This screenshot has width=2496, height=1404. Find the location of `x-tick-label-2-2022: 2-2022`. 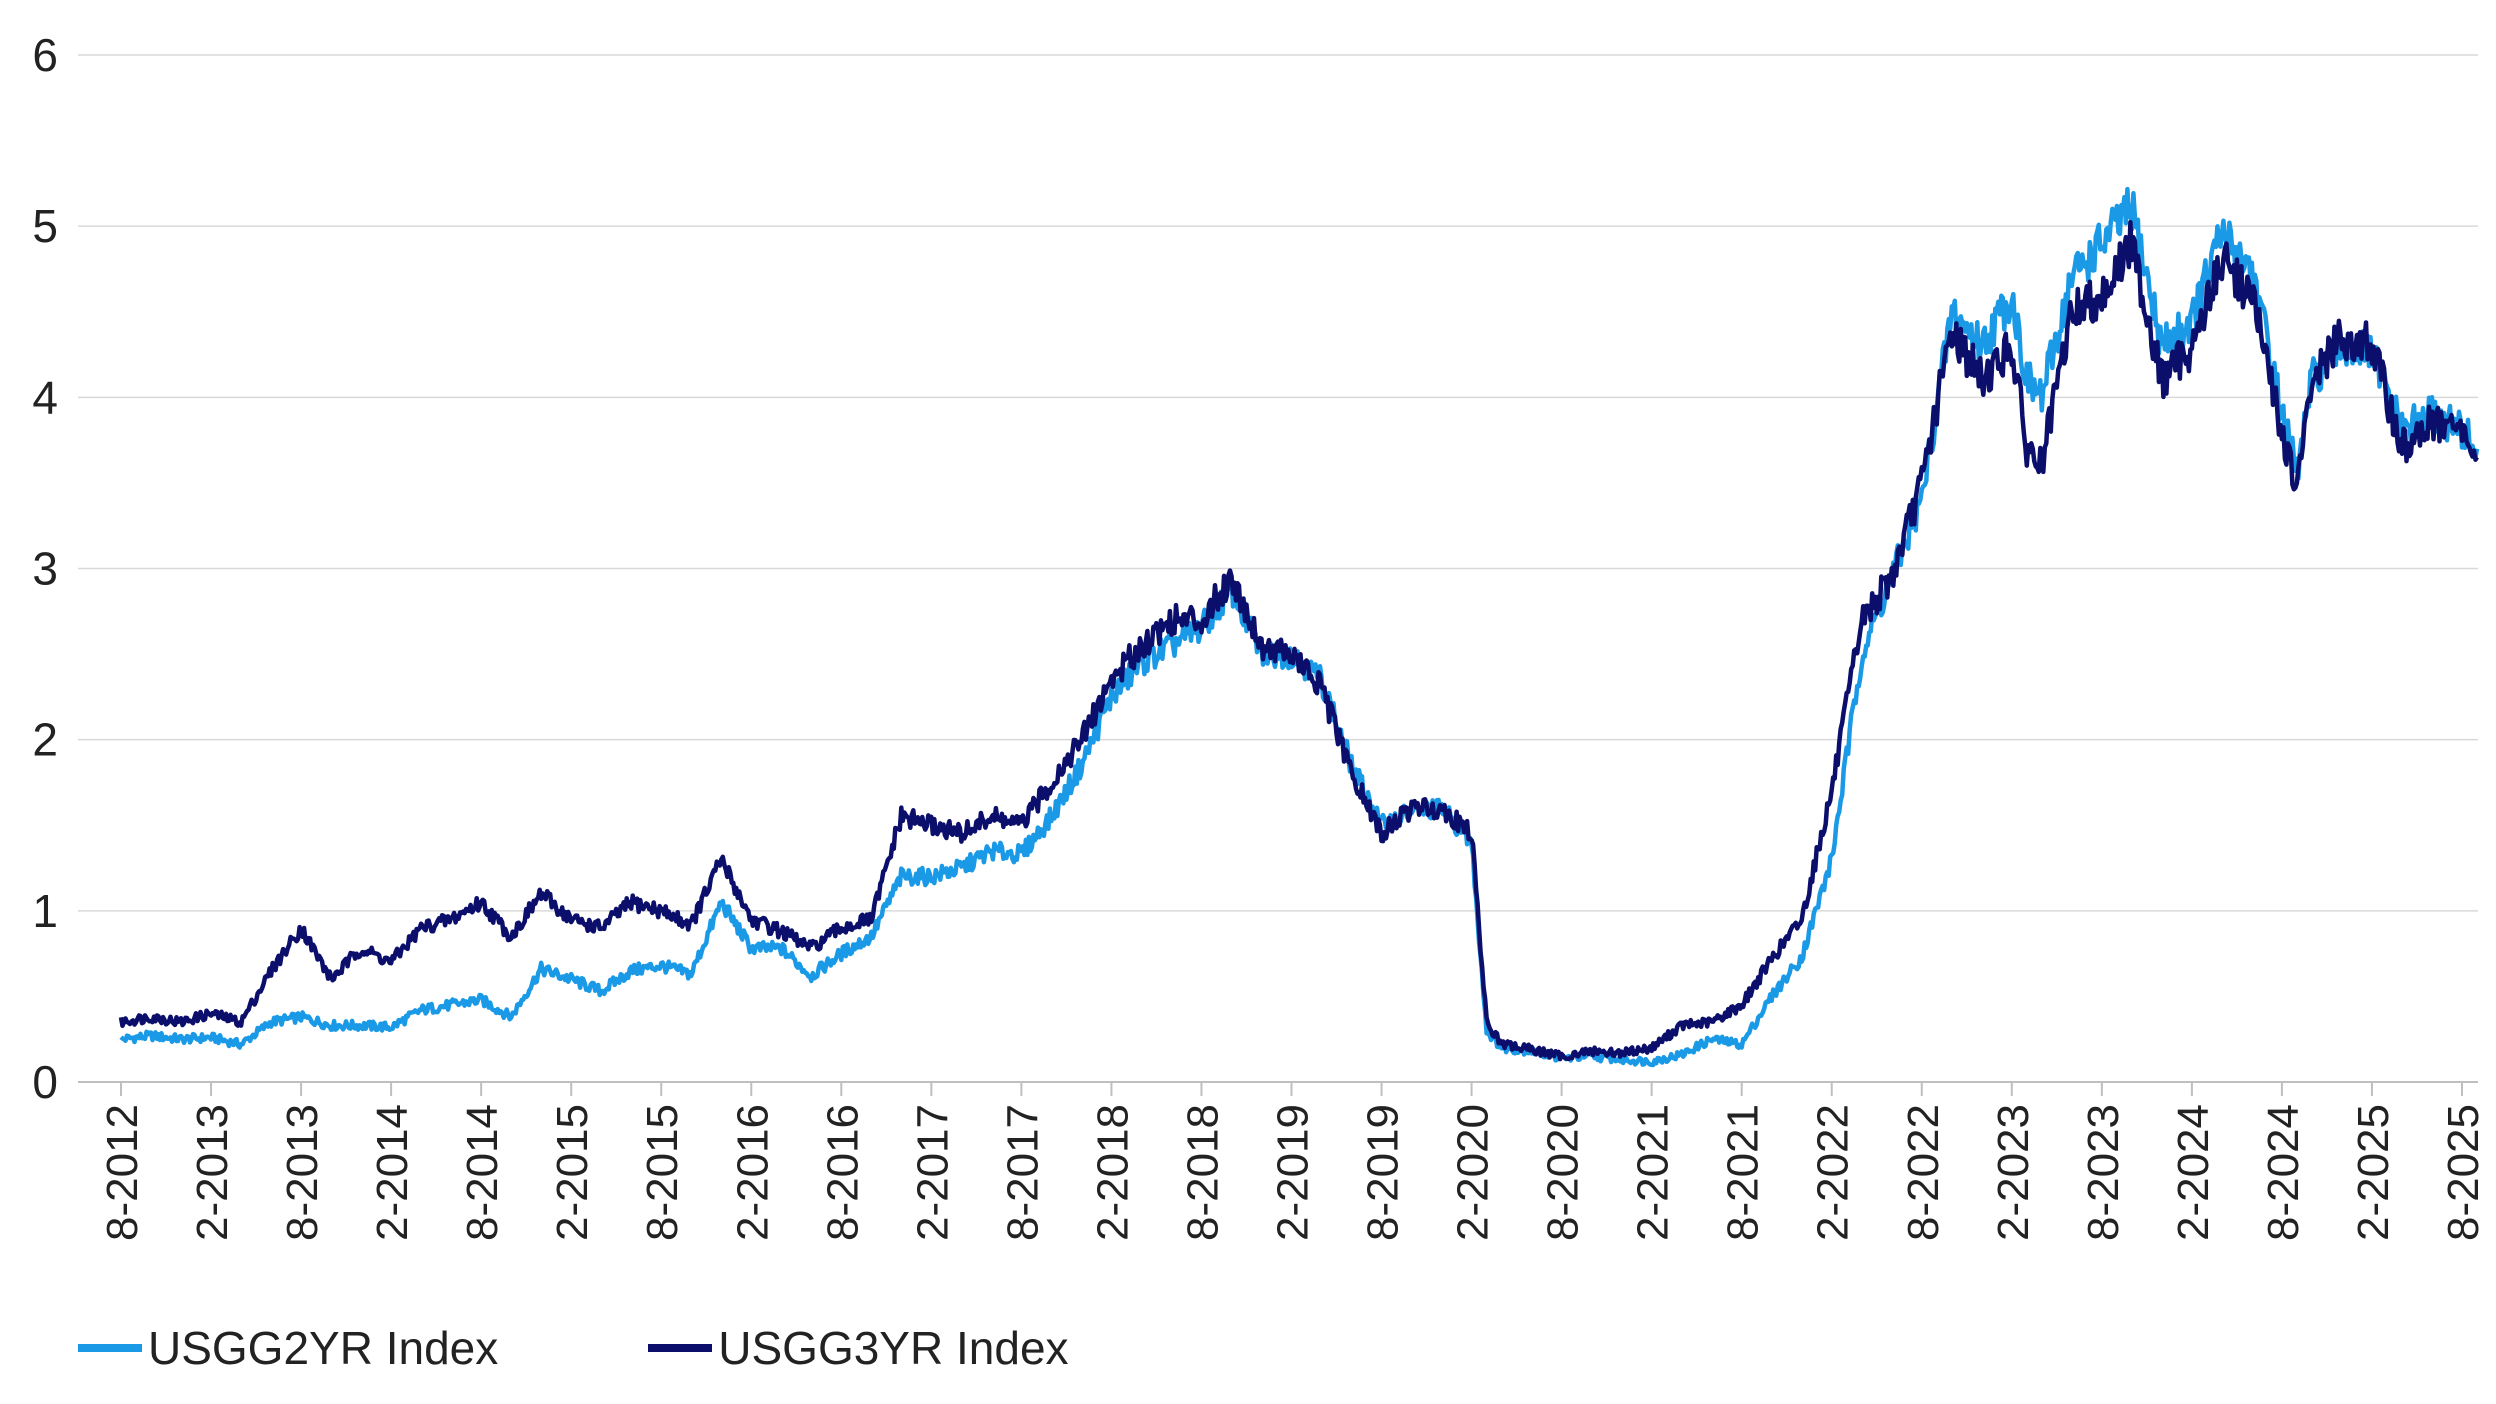

x-tick-label-2-2022: 2-2022 is located at coordinates (1833, 1172).